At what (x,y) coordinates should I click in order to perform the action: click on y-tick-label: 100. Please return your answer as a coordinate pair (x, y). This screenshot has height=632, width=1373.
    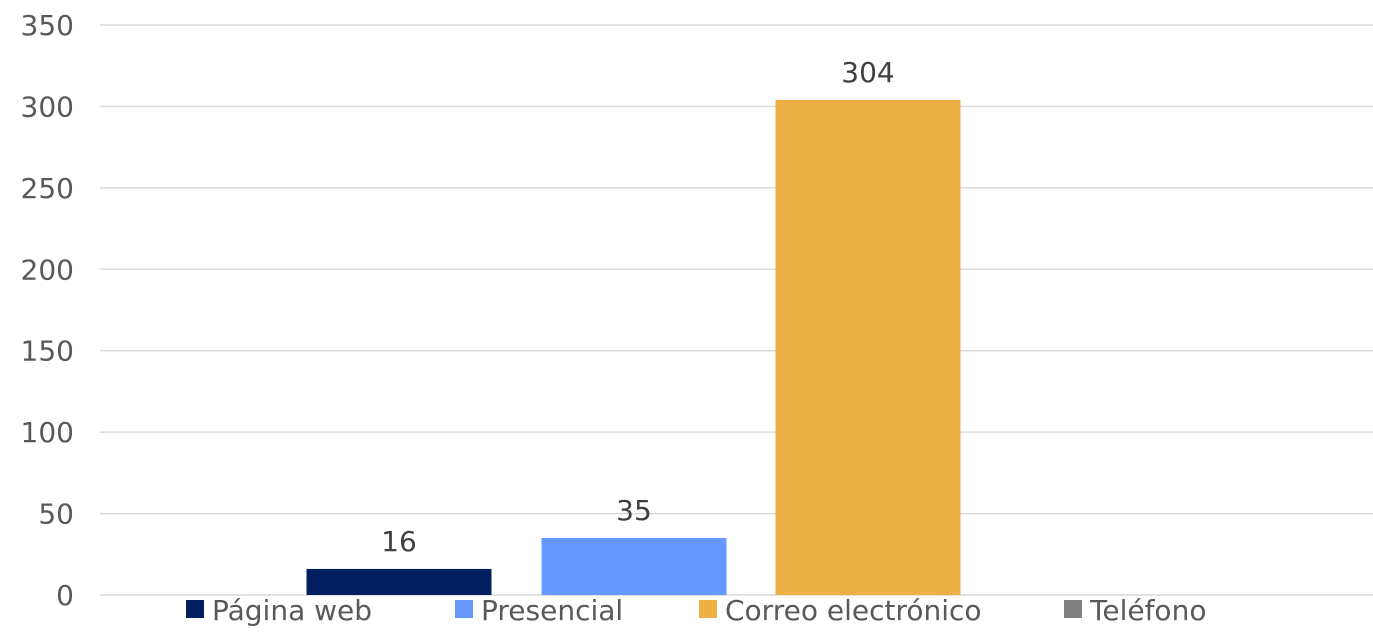
    Looking at the image, I should click on (47, 432).